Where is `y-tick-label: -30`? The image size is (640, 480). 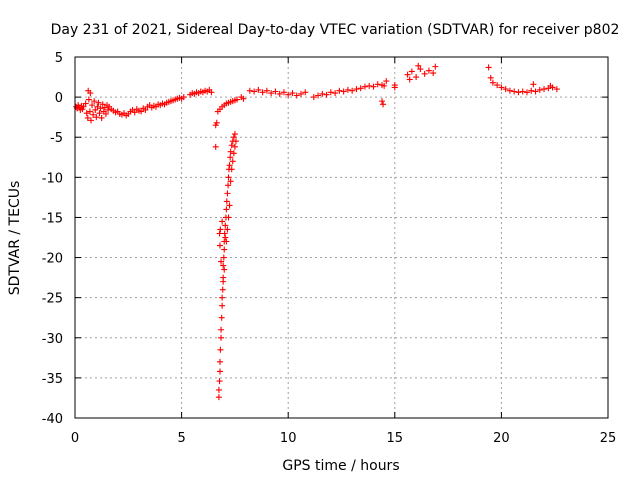 y-tick-label: -30 is located at coordinates (52, 339).